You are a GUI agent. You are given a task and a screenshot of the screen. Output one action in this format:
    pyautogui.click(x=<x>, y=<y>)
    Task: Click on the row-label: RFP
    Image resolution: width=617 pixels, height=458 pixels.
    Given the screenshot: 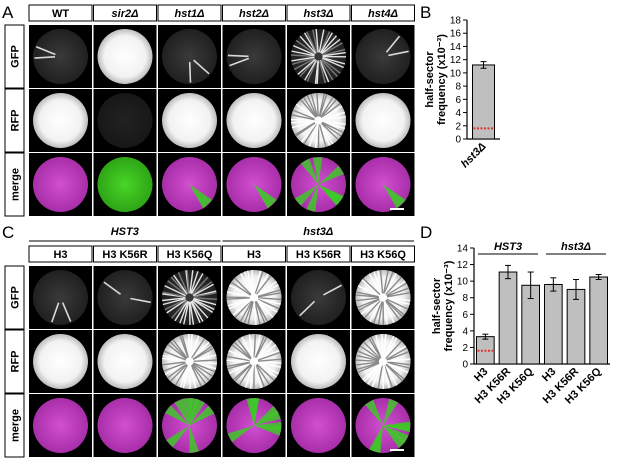 What is the action you would take?
    pyautogui.click(x=16, y=121)
    